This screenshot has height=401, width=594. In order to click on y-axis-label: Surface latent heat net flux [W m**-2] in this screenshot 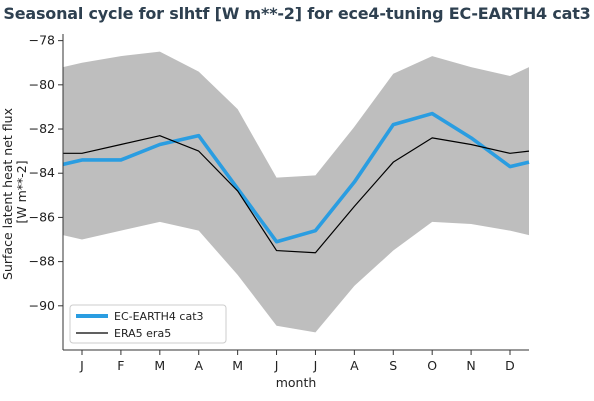, I will do `click(14, 192)`.